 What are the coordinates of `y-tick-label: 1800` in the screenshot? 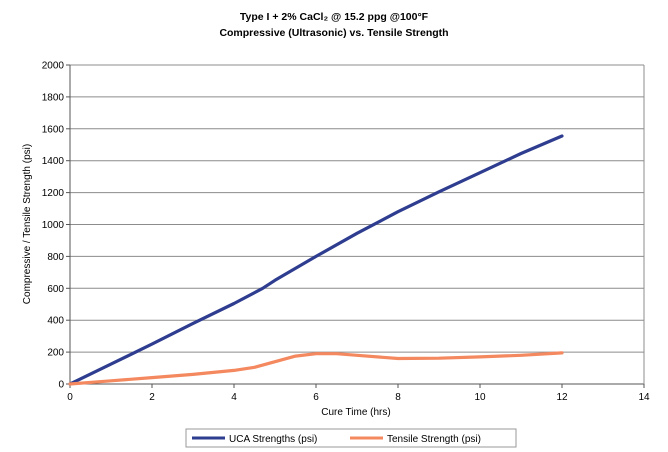 It's located at (53, 97).